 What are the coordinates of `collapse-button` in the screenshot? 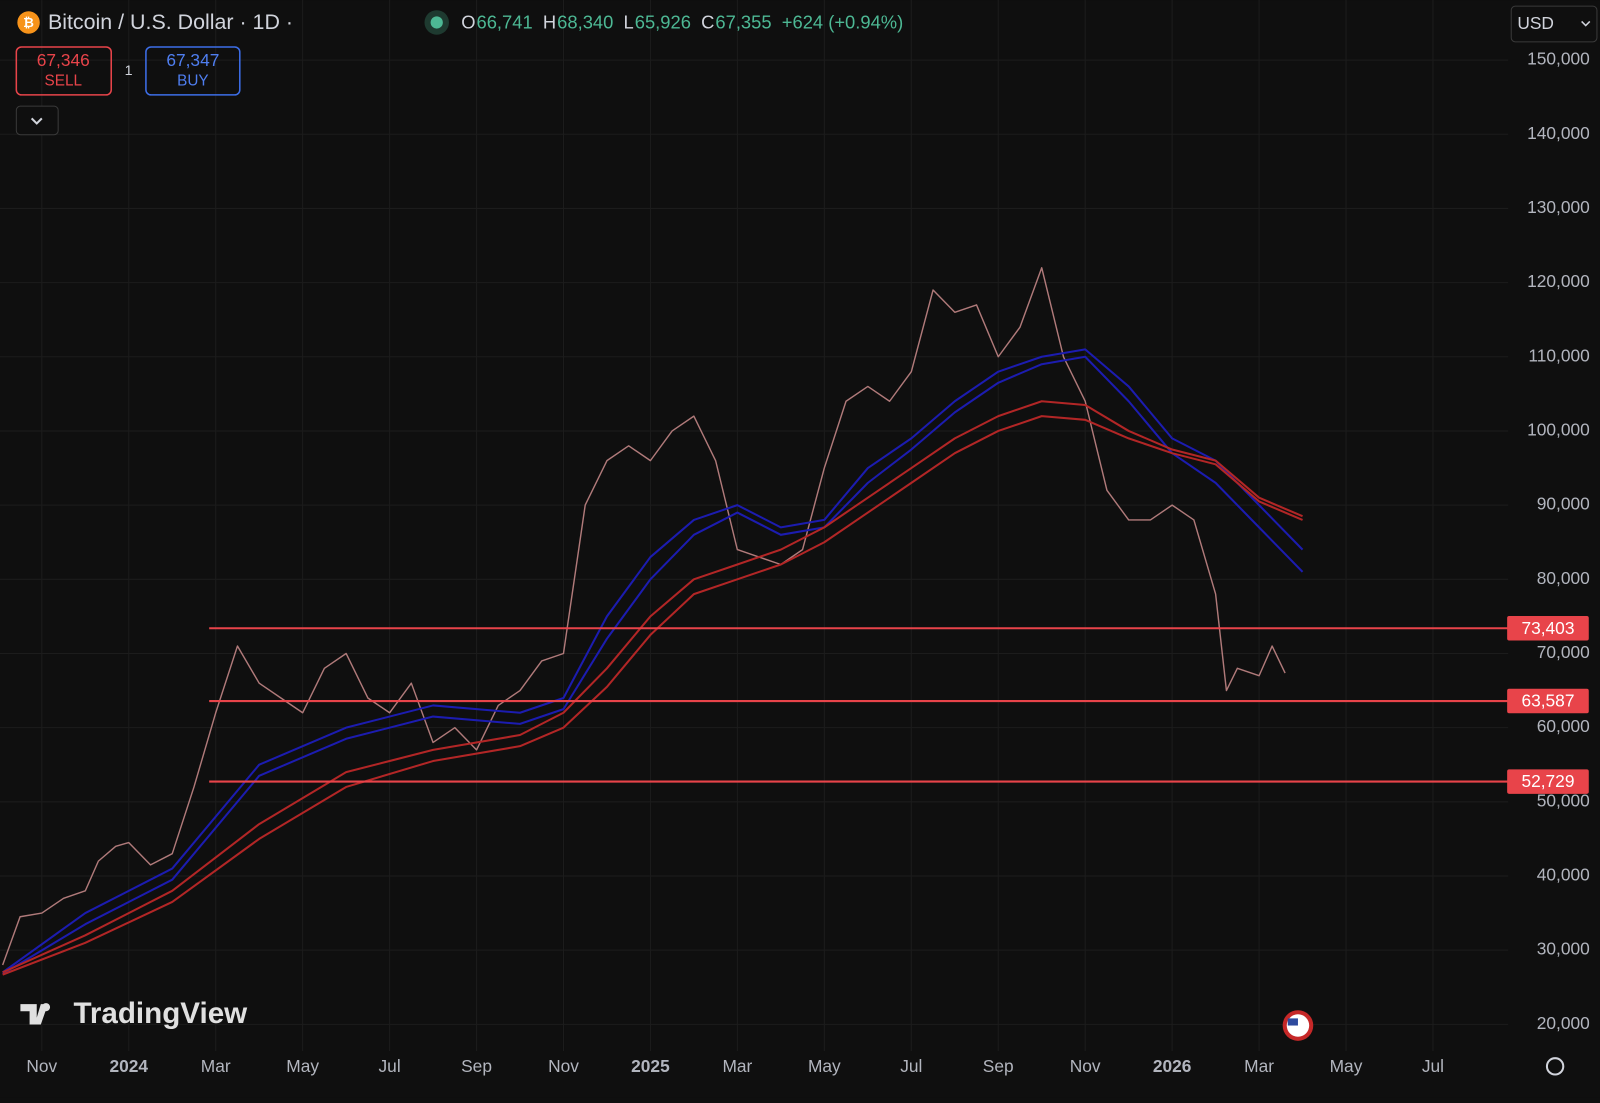 It's located at (37, 120).